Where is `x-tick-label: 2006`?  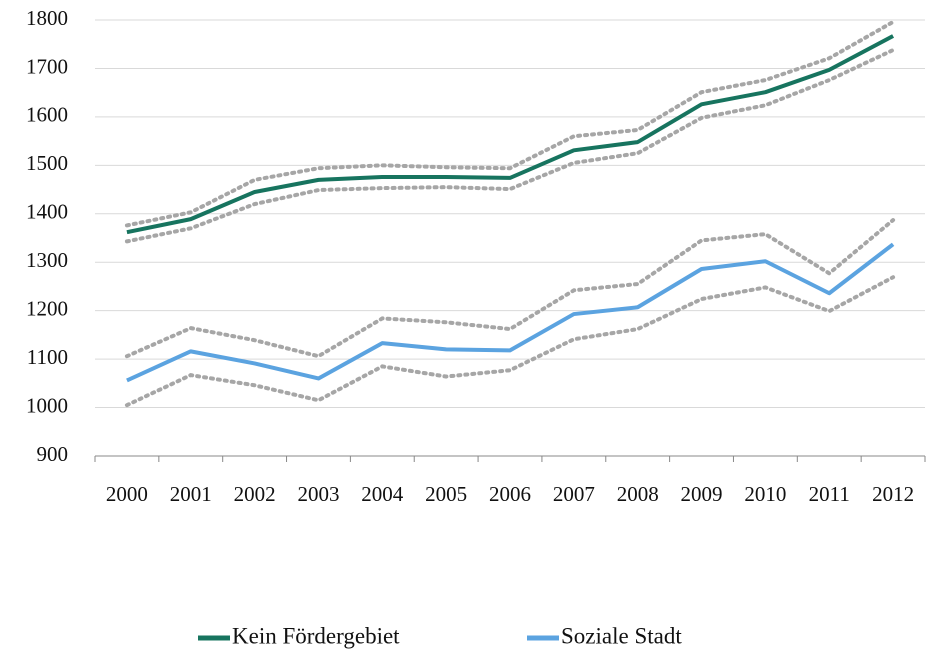
x-tick-label: 2006 is located at coordinates (510, 494).